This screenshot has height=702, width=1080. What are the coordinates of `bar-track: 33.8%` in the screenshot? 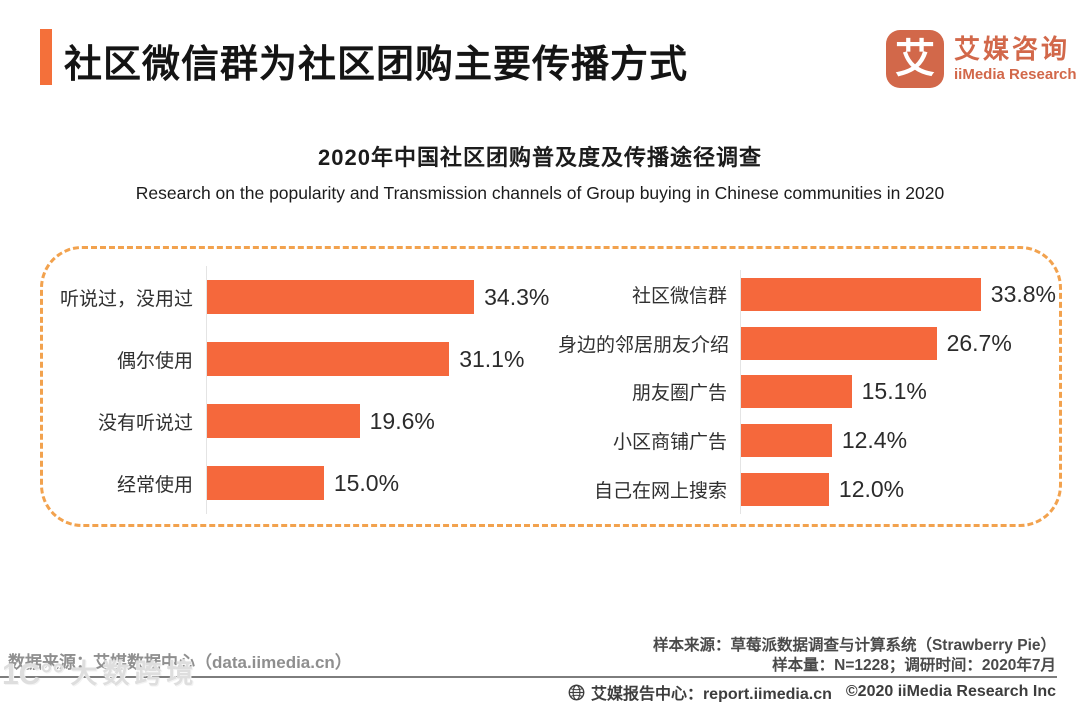 It's located at (898, 294).